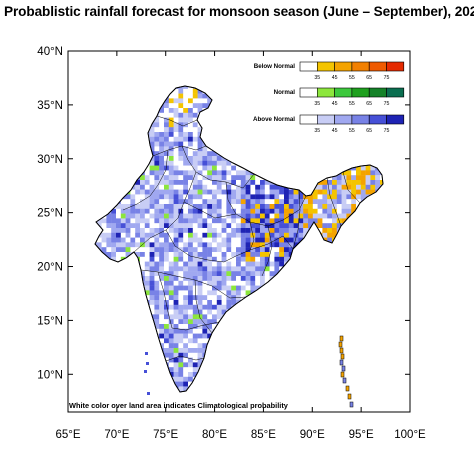  I want to click on legend-tick: 45, so click(335, 78).